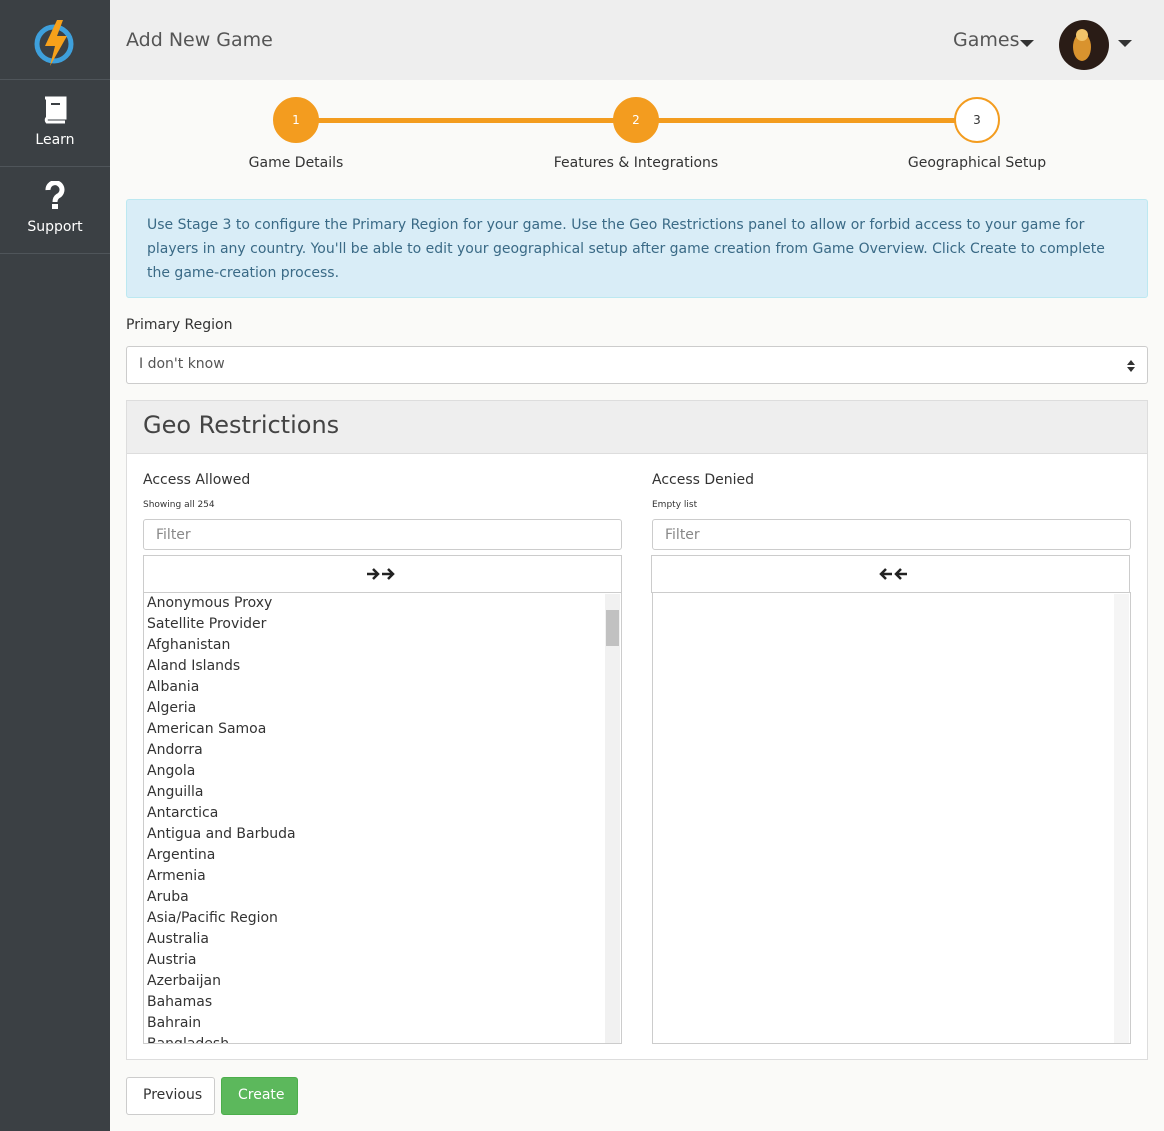  Describe the element at coordinates (178, 939) in the screenshot. I see `country-option: Australia` at that location.